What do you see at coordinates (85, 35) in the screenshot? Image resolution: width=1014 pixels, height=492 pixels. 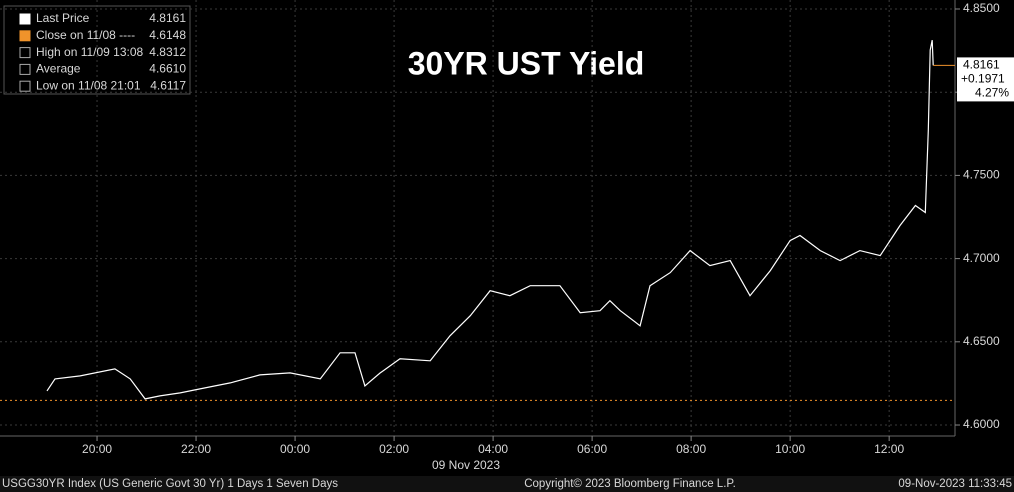 I see `legend-label: Close on 11/08 ----` at bounding box center [85, 35].